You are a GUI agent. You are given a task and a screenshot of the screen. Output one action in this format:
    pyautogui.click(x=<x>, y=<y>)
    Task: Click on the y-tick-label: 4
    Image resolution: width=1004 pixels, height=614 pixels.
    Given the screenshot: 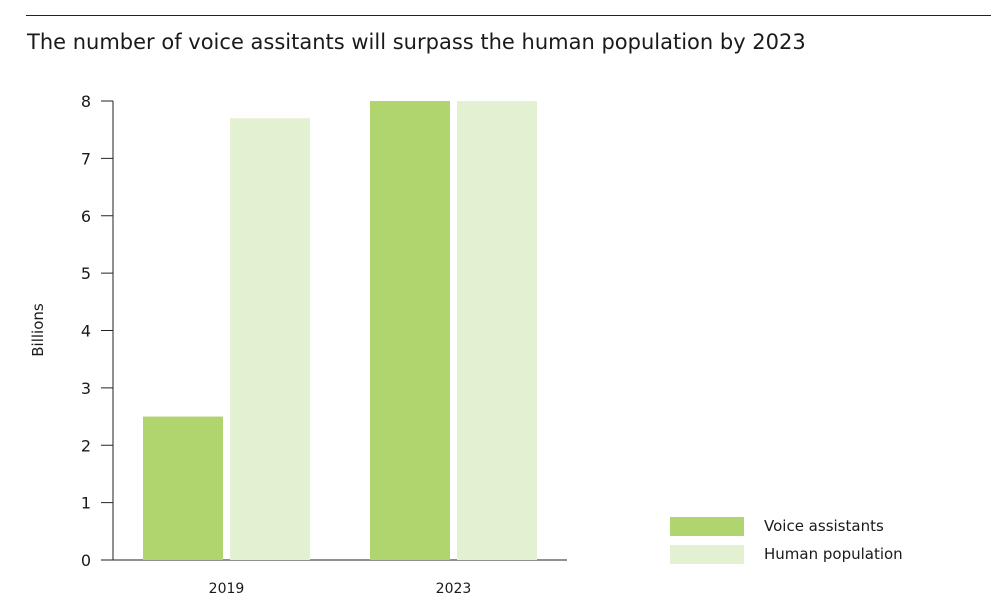 What is the action you would take?
    pyautogui.click(x=86, y=331)
    